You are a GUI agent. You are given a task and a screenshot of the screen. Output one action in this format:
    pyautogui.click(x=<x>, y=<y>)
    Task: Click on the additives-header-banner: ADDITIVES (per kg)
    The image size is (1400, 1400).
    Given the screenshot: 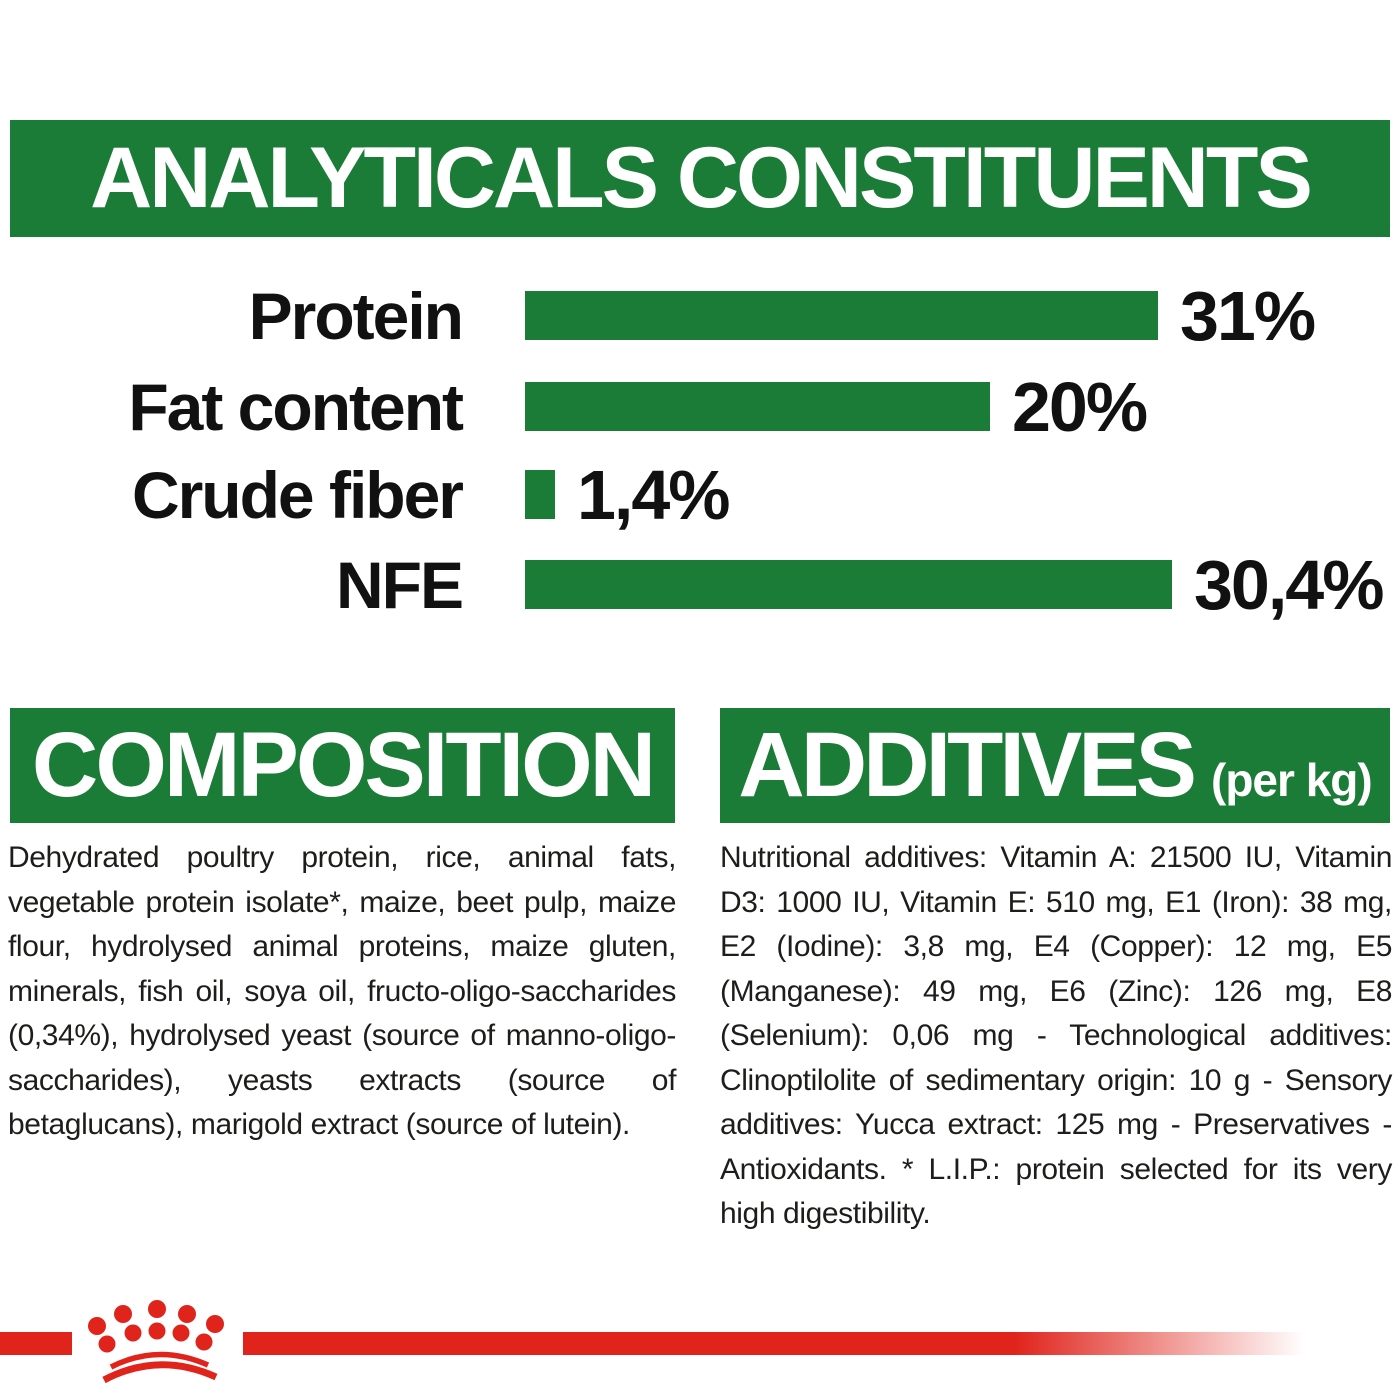 What is the action you would take?
    pyautogui.click(x=1055, y=765)
    